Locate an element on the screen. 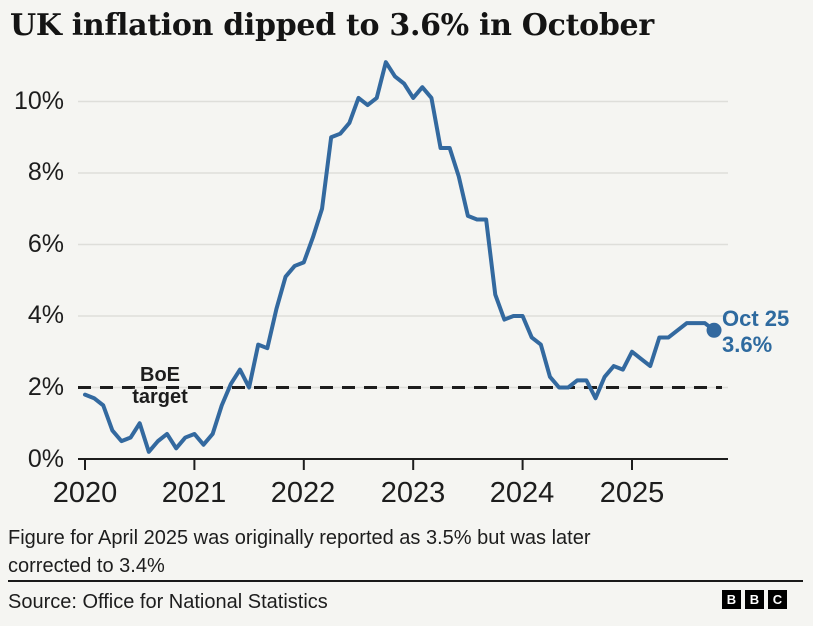 The image size is (813, 626). bbc-logo-letter-3: C is located at coordinates (777, 599).